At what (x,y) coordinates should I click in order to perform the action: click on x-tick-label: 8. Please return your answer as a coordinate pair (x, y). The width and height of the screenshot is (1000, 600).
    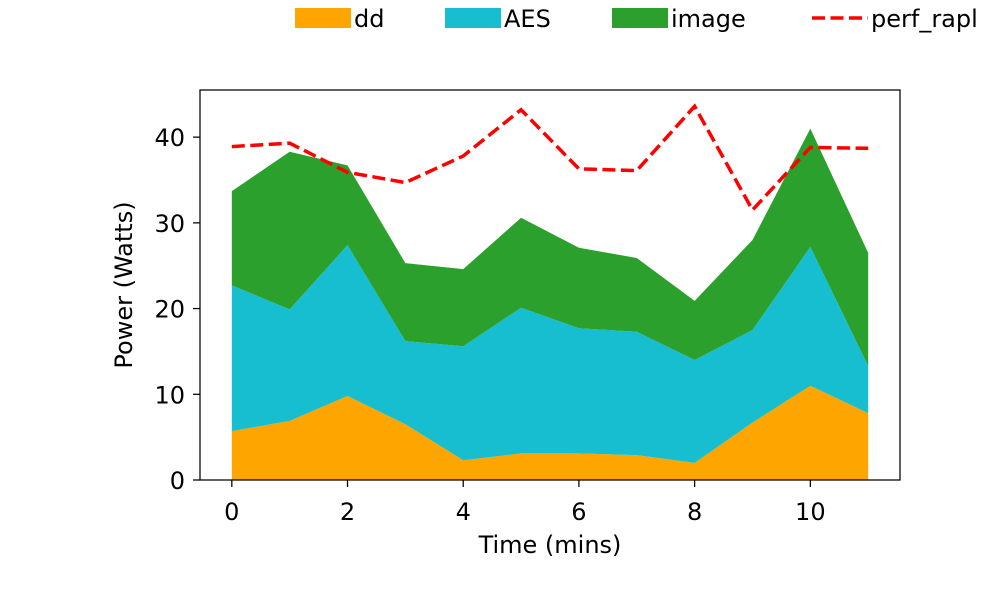
    Looking at the image, I should click on (694, 512).